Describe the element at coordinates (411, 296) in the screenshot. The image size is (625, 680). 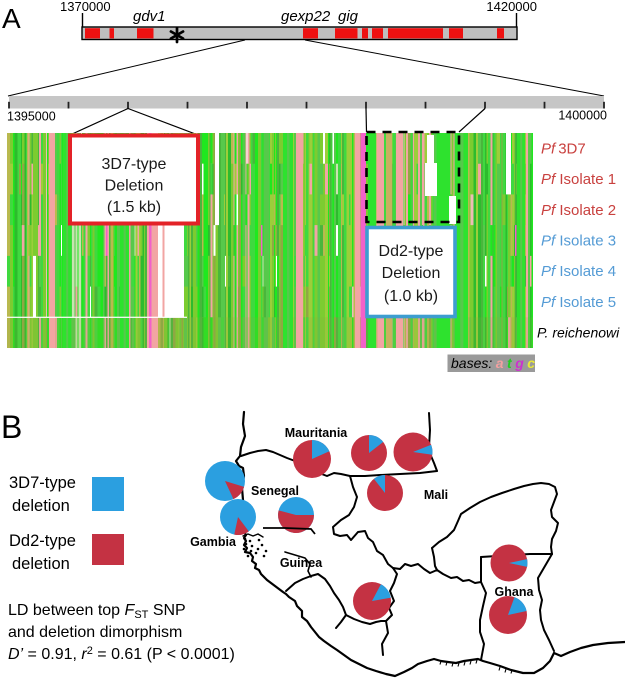
I see `svg-text: (1.0 kb)` at that location.